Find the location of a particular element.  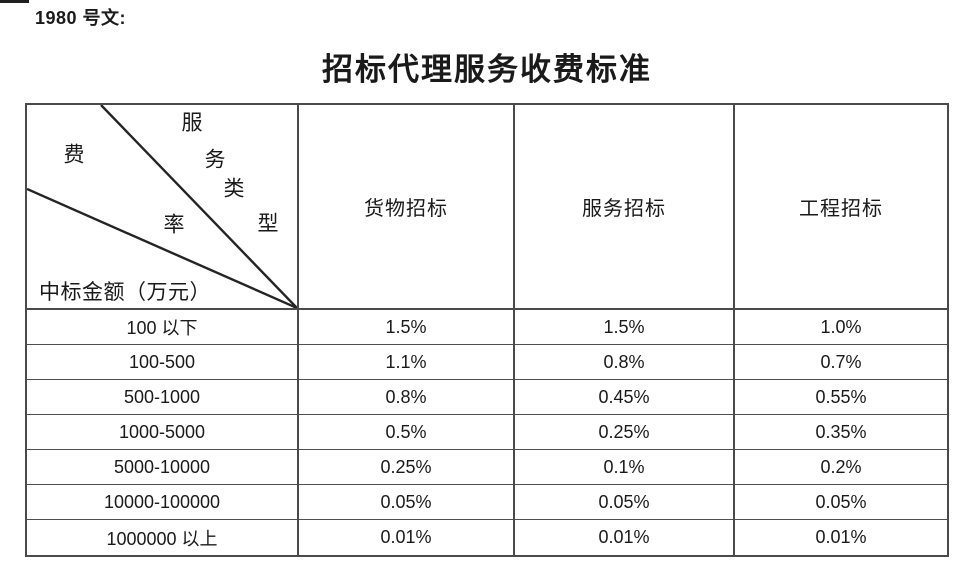

column-header-engineering: 工程招标 is located at coordinates (841, 207).